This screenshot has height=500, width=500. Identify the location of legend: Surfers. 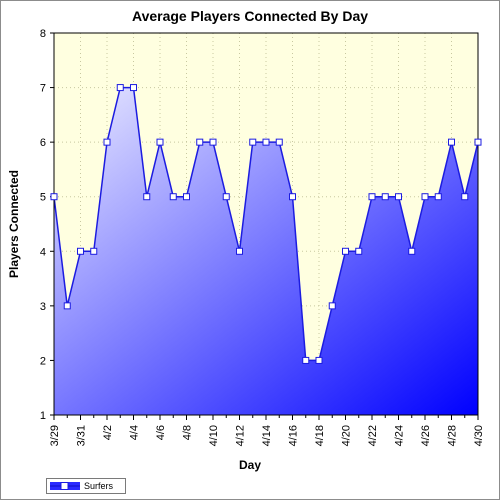
(86, 486).